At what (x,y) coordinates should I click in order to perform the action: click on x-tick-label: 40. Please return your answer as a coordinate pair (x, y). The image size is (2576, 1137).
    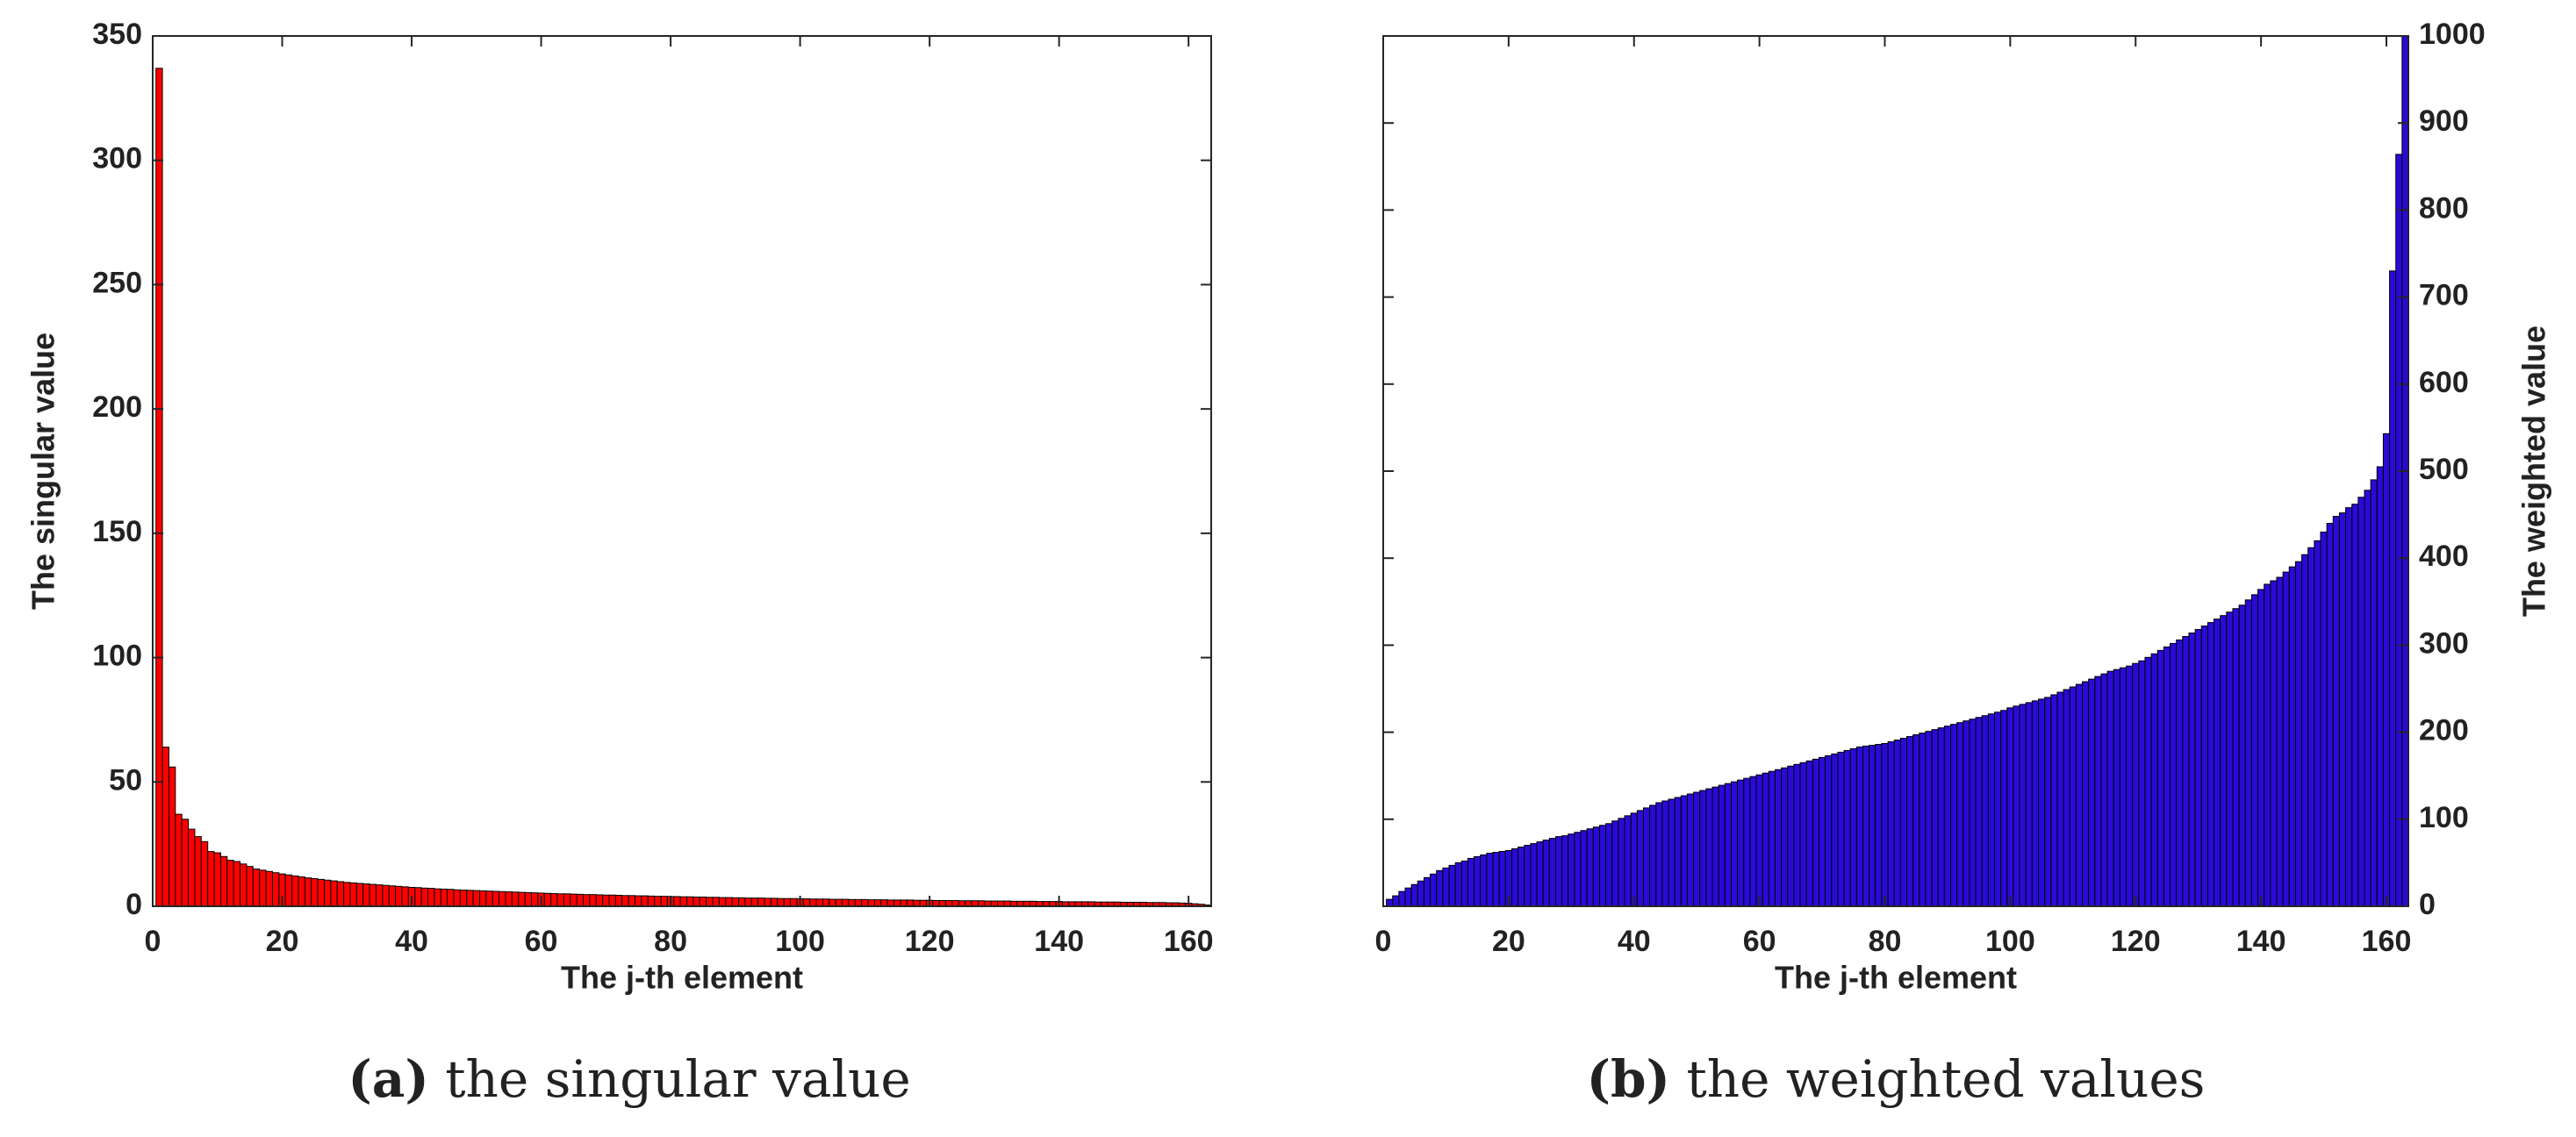
    Looking at the image, I should click on (1634, 941).